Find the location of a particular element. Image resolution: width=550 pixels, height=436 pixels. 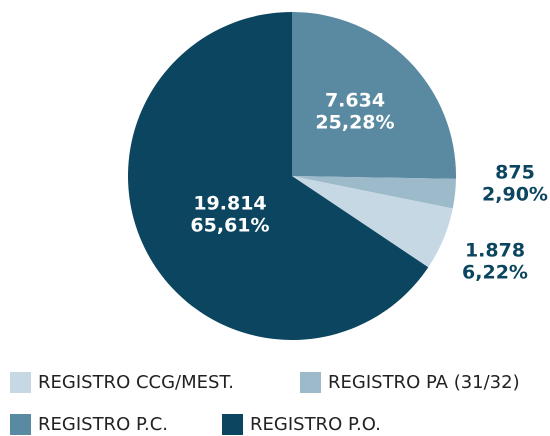

value-label: 875 is located at coordinates (515, 173).